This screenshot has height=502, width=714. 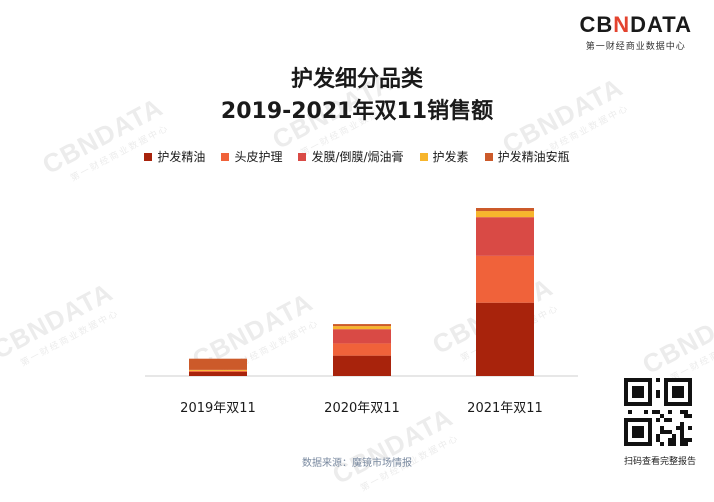 What do you see at coordinates (635, 24) in the screenshot?
I see `brand-name: CBNDATA` at bounding box center [635, 24].